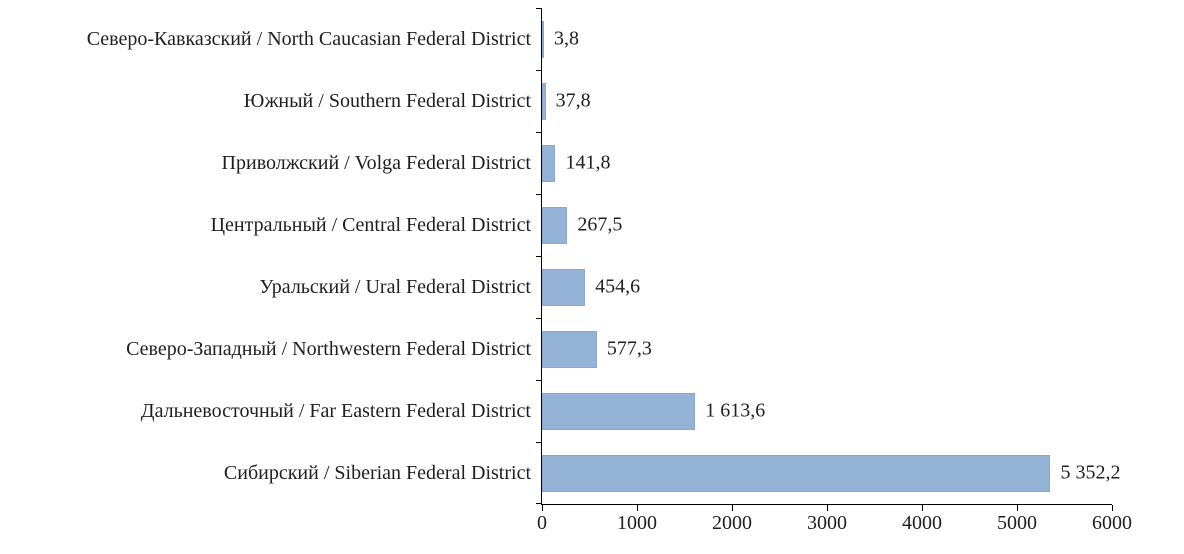  What do you see at coordinates (1017, 523) in the screenshot?
I see `x-tick-label: 5000` at bounding box center [1017, 523].